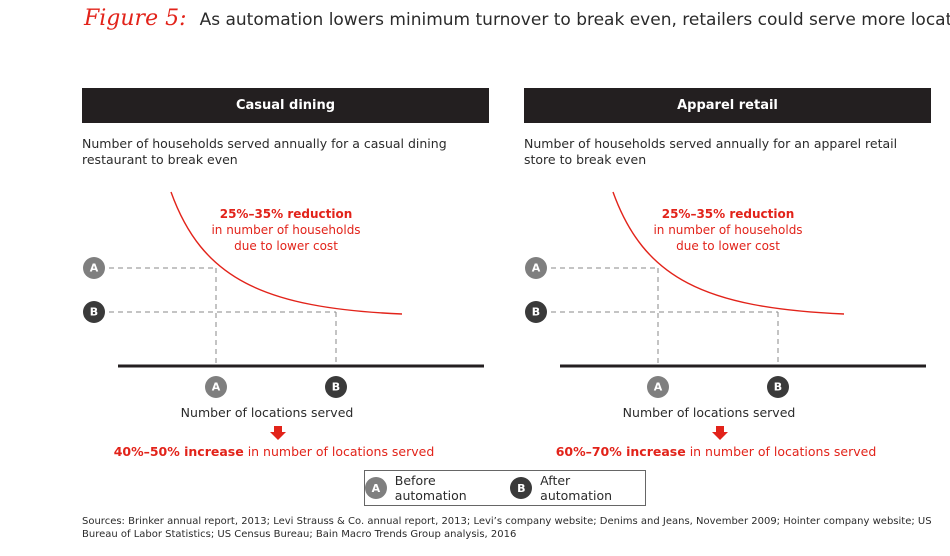 The height and width of the screenshot is (556, 950). Describe the element at coordinates (135, 18) in the screenshot. I see `figure-label: Figure 5:` at that location.